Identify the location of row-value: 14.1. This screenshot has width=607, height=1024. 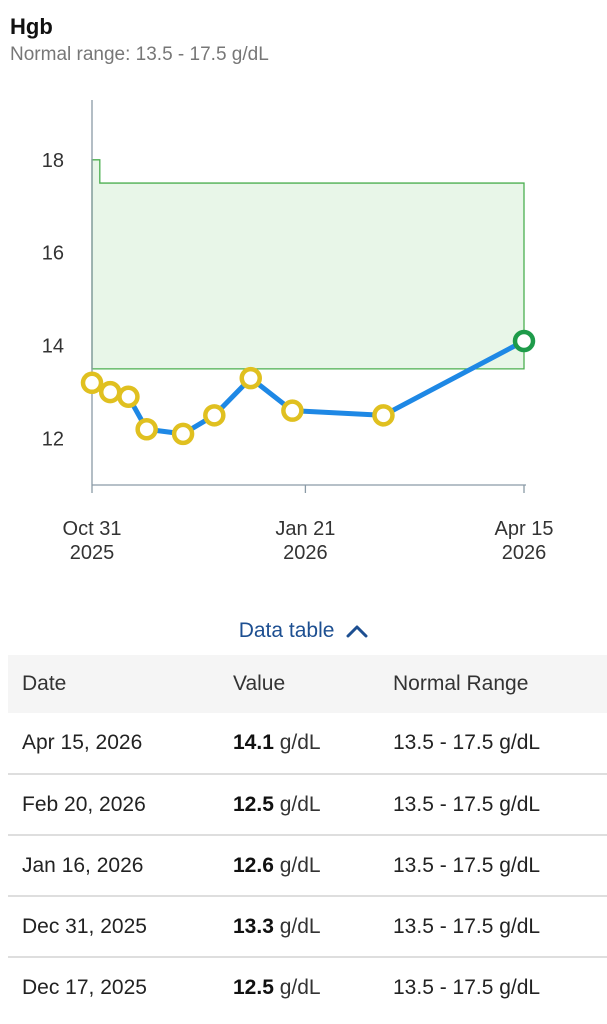
(253, 742).